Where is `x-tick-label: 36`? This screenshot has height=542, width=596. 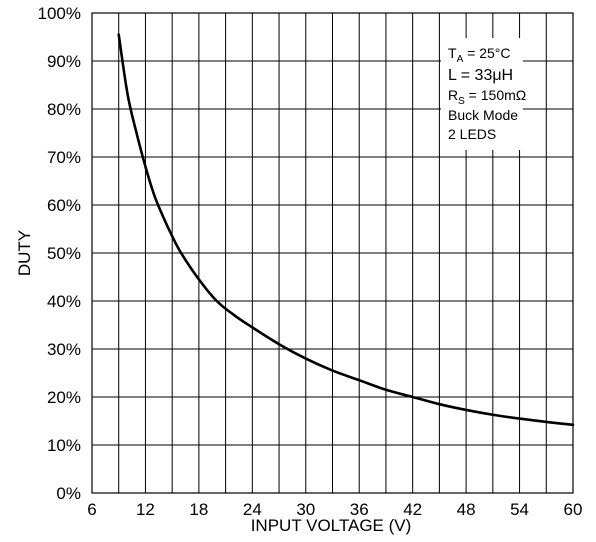 x-tick-label: 36 is located at coordinates (359, 509).